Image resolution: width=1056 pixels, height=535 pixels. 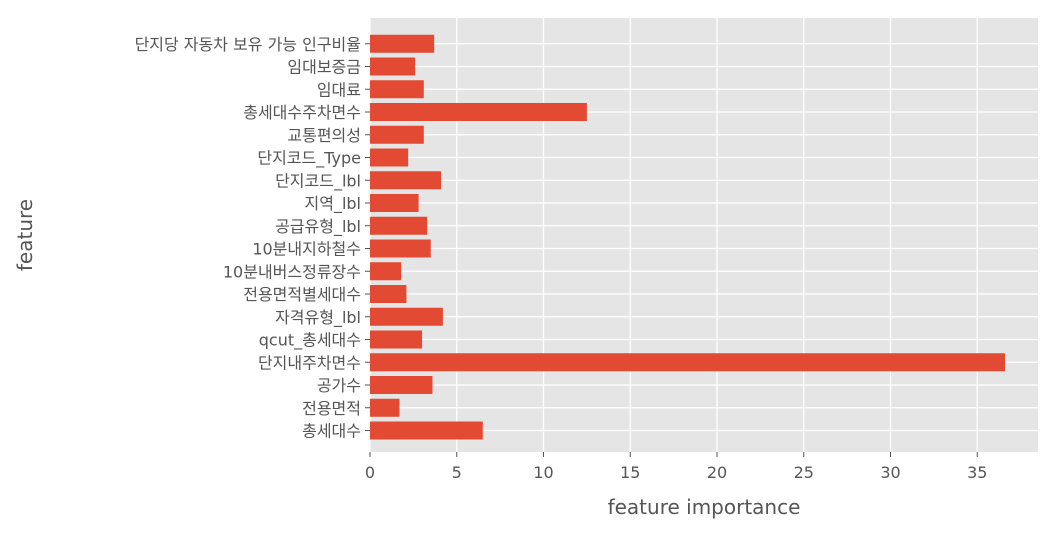 I want to click on y-tick-label: 단지코드_lbl, so click(x=318, y=181).